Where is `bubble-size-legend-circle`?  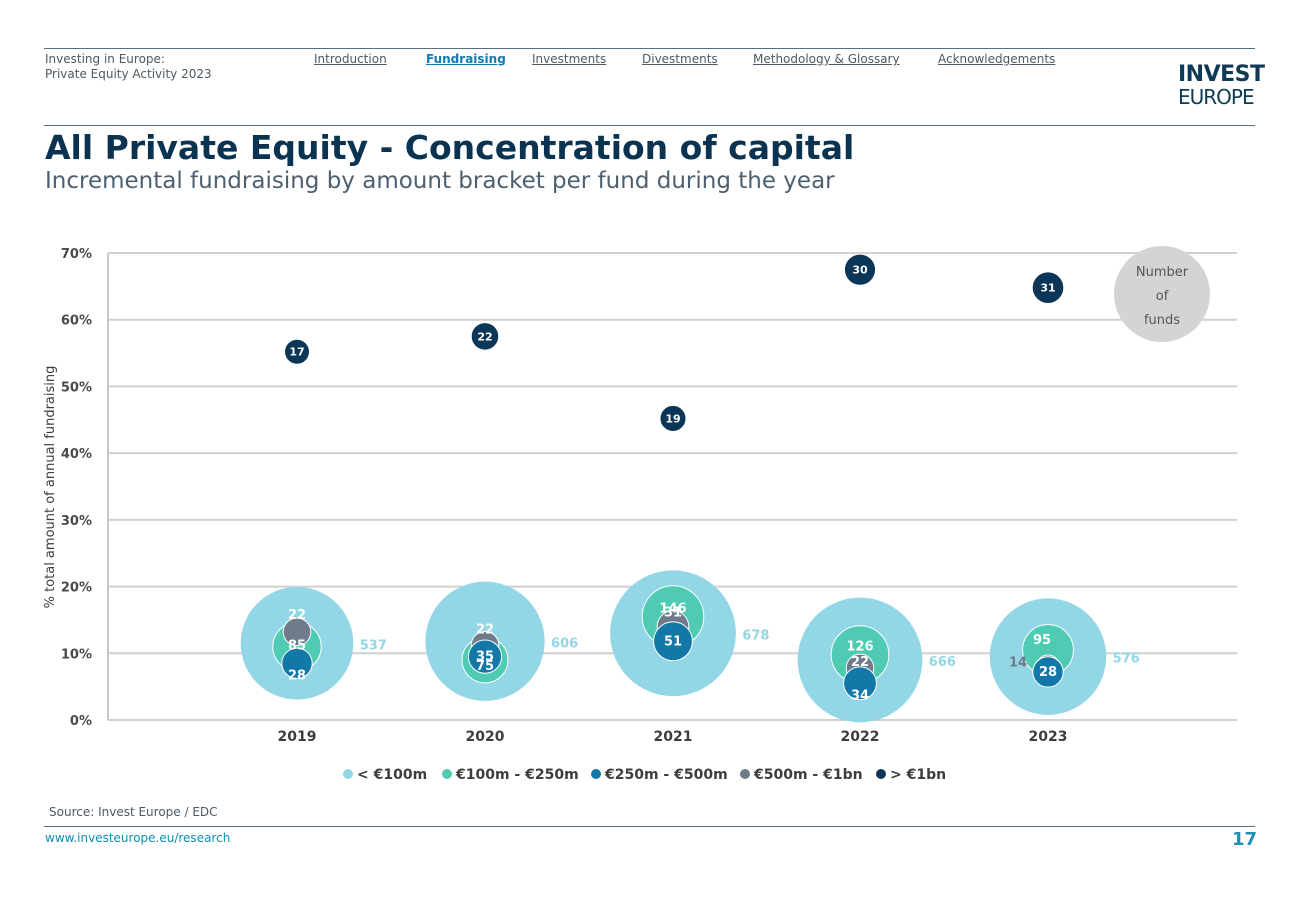
bubble-size-legend-circle is located at coordinates (1162, 294).